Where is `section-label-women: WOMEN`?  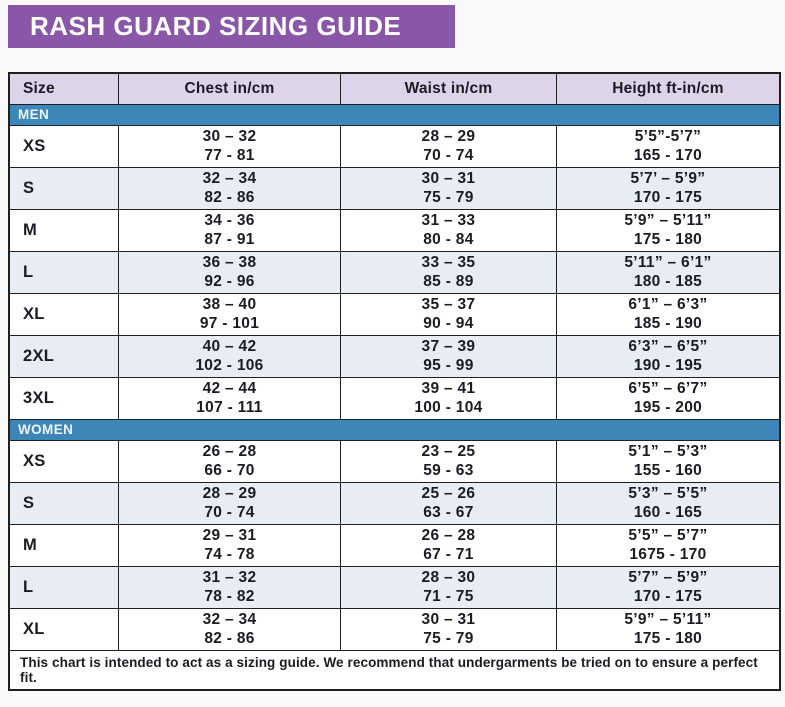 section-label-women: WOMEN is located at coordinates (394, 429).